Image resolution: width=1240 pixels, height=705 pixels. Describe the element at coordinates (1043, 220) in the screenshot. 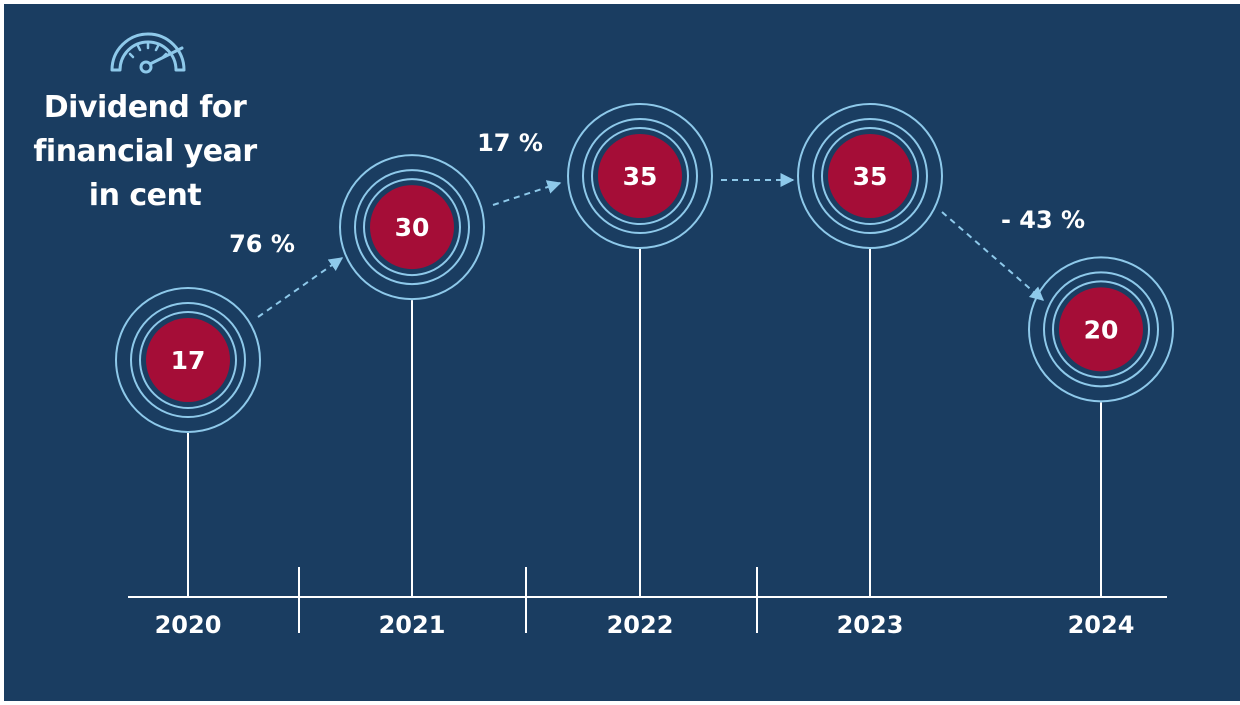

I see `change-label: - 43 %` at that location.